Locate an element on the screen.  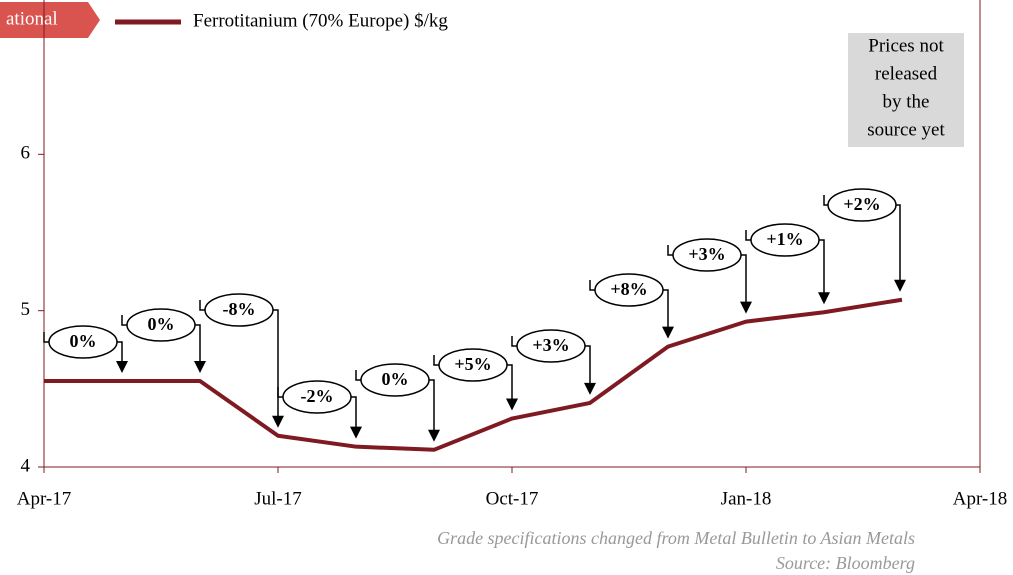
note-line: by the is located at coordinates (906, 101).